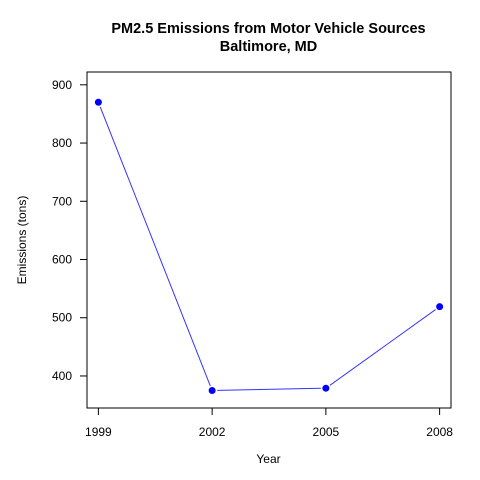 The image size is (480, 480). Describe the element at coordinates (268, 459) in the screenshot. I see `x-axis-label: Year` at that location.